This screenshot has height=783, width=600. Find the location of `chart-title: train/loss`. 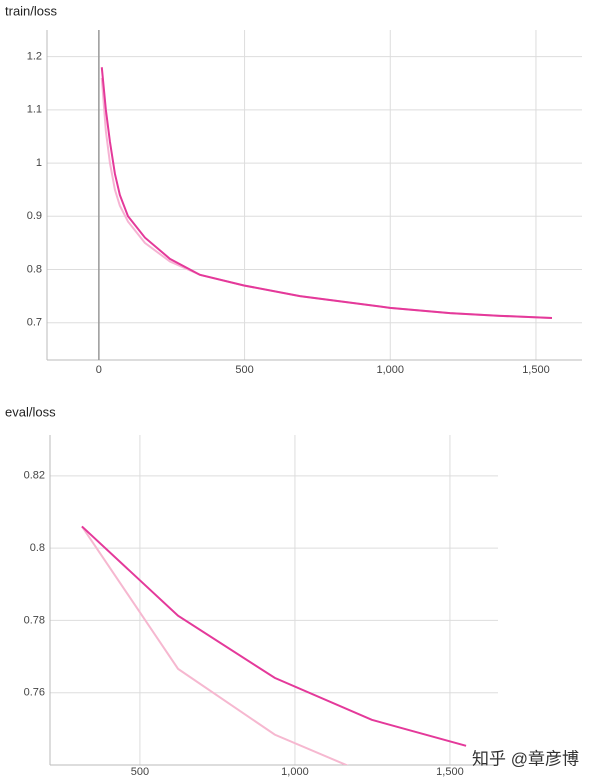

chart-title: train/loss is located at coordinates (31, 10).